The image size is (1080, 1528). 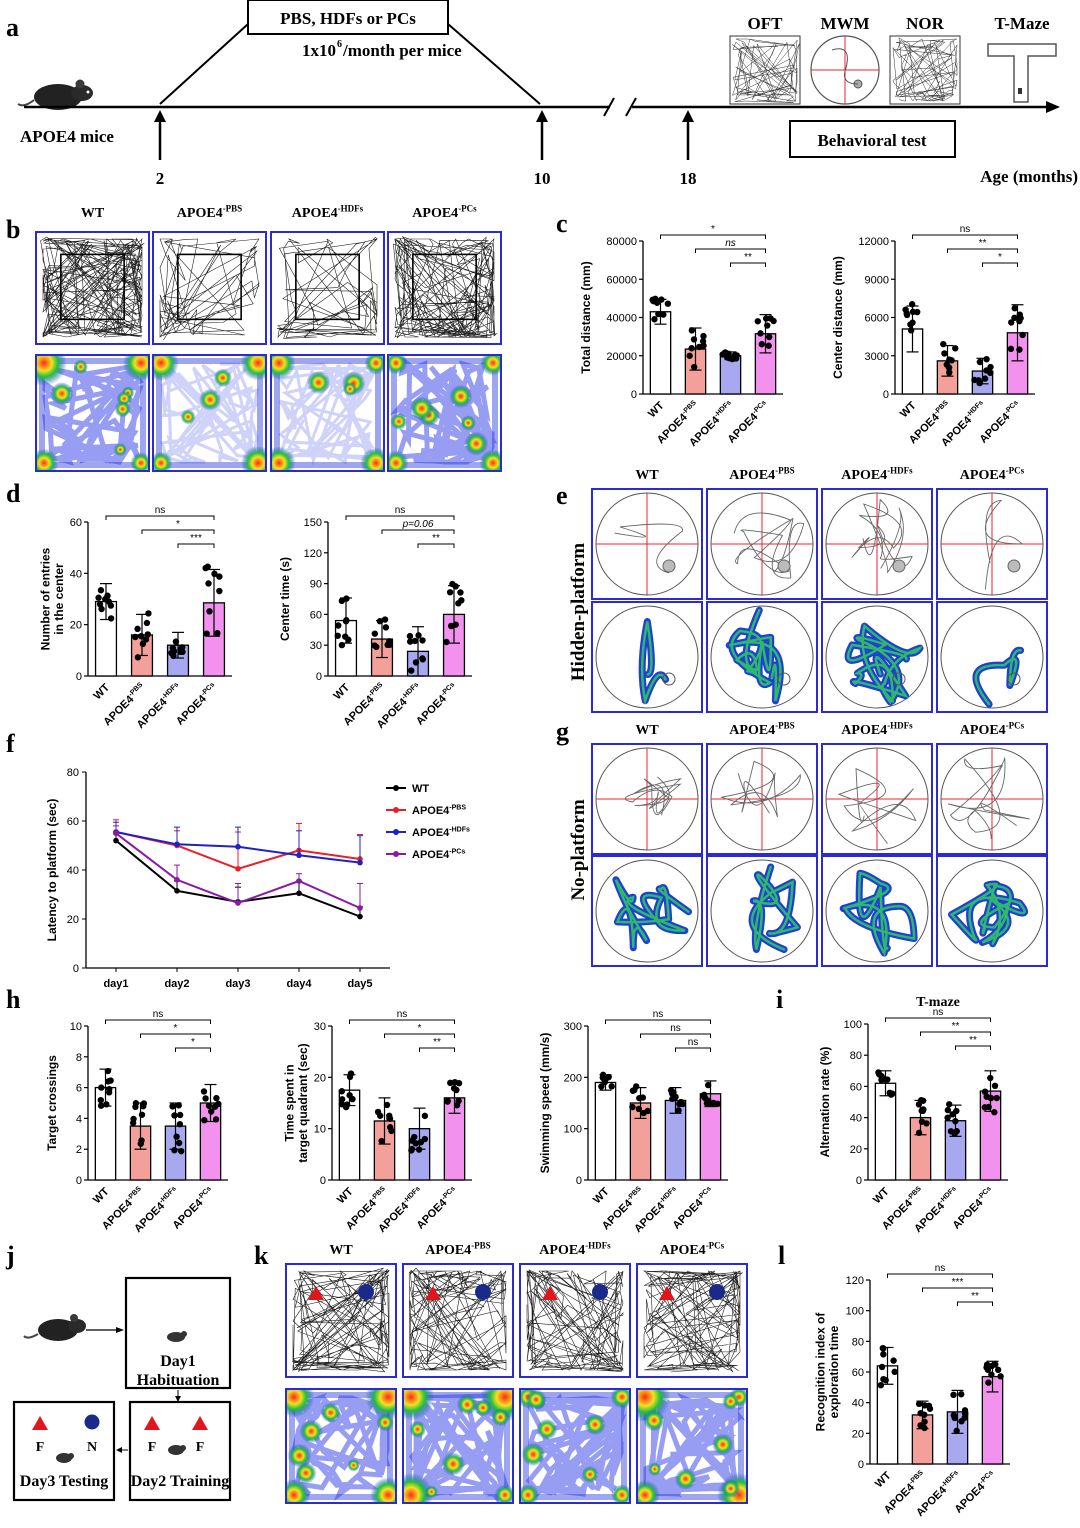 I want to click on mouse-label: APOE4 mice, so click(x=67, y=136).